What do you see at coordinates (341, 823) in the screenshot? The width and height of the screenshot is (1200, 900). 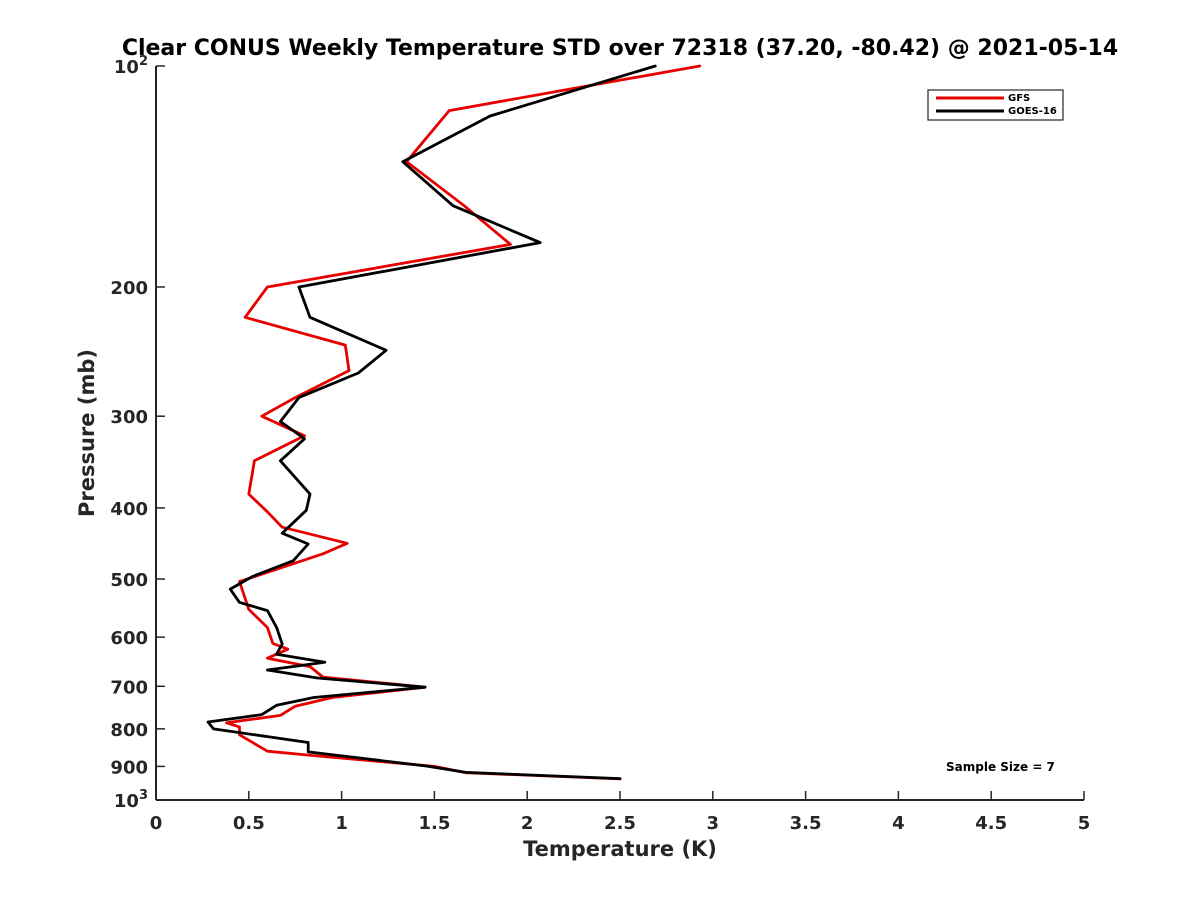 I see `x-tick-label: 1` at bounding box center [341, 823].